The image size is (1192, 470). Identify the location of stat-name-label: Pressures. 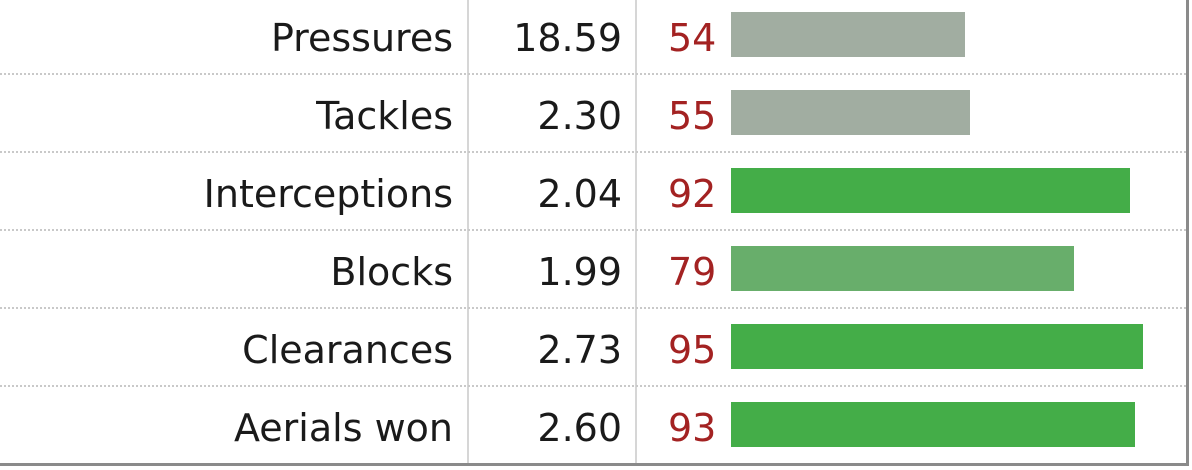
(361, 38).